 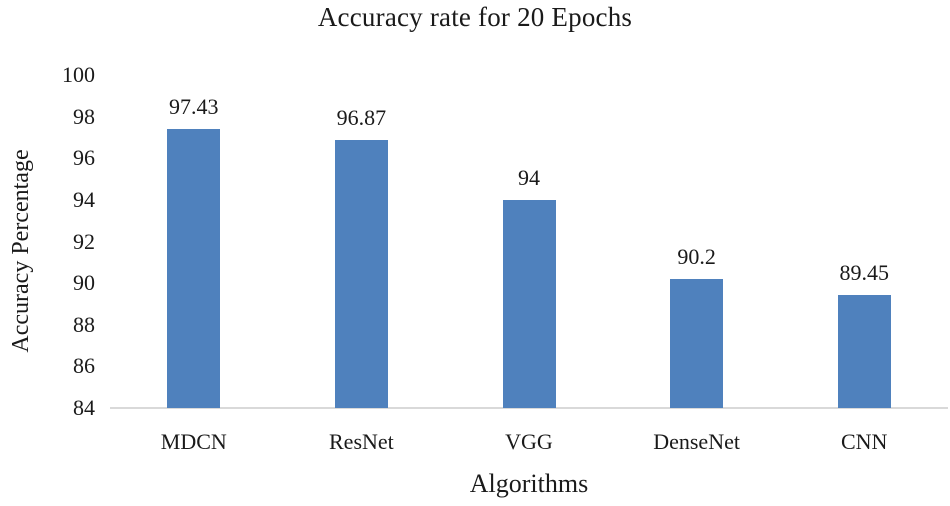 I want to click on bar-resnet, so click(x=361, y=274).